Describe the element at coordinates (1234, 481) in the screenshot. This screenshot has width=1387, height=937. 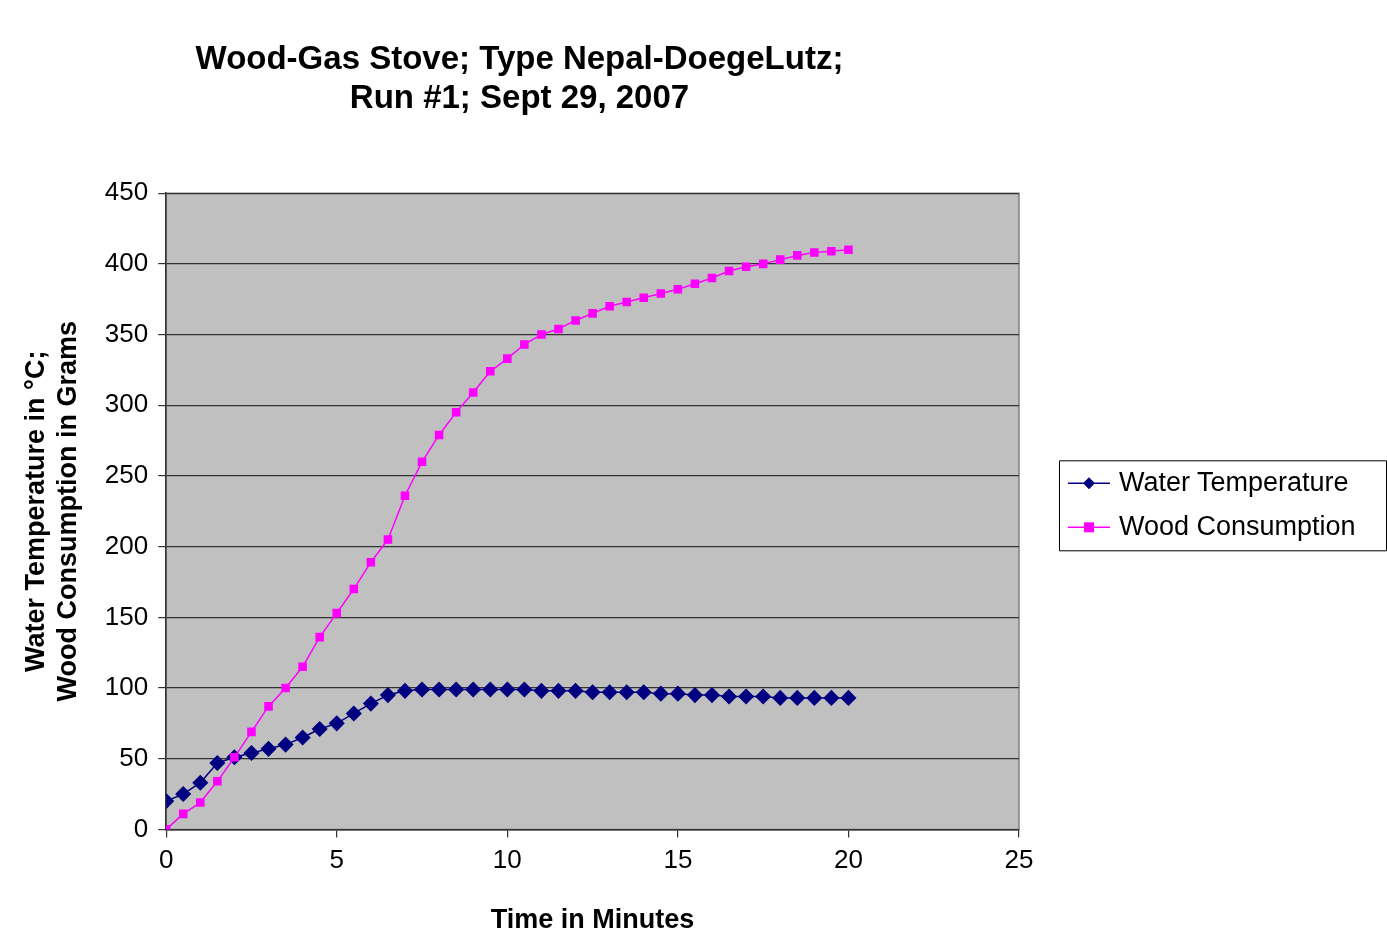
I see `legend-label: Water Temperature` at that location.